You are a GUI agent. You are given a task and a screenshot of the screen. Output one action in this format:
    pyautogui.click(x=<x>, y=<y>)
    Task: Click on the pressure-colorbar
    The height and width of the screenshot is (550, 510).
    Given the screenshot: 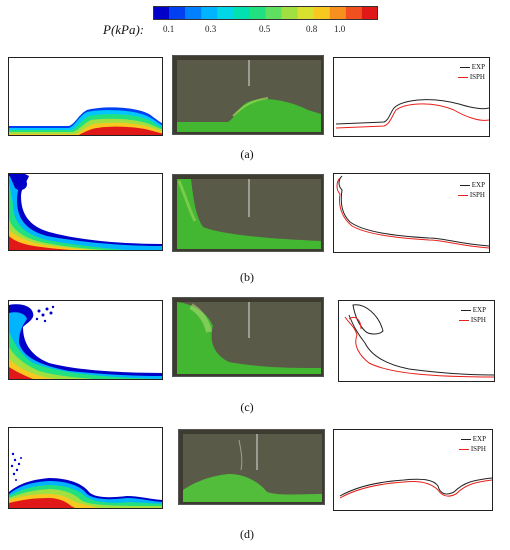 What is the action you would take?
    pyautogui.click(x=265, y=13)
    